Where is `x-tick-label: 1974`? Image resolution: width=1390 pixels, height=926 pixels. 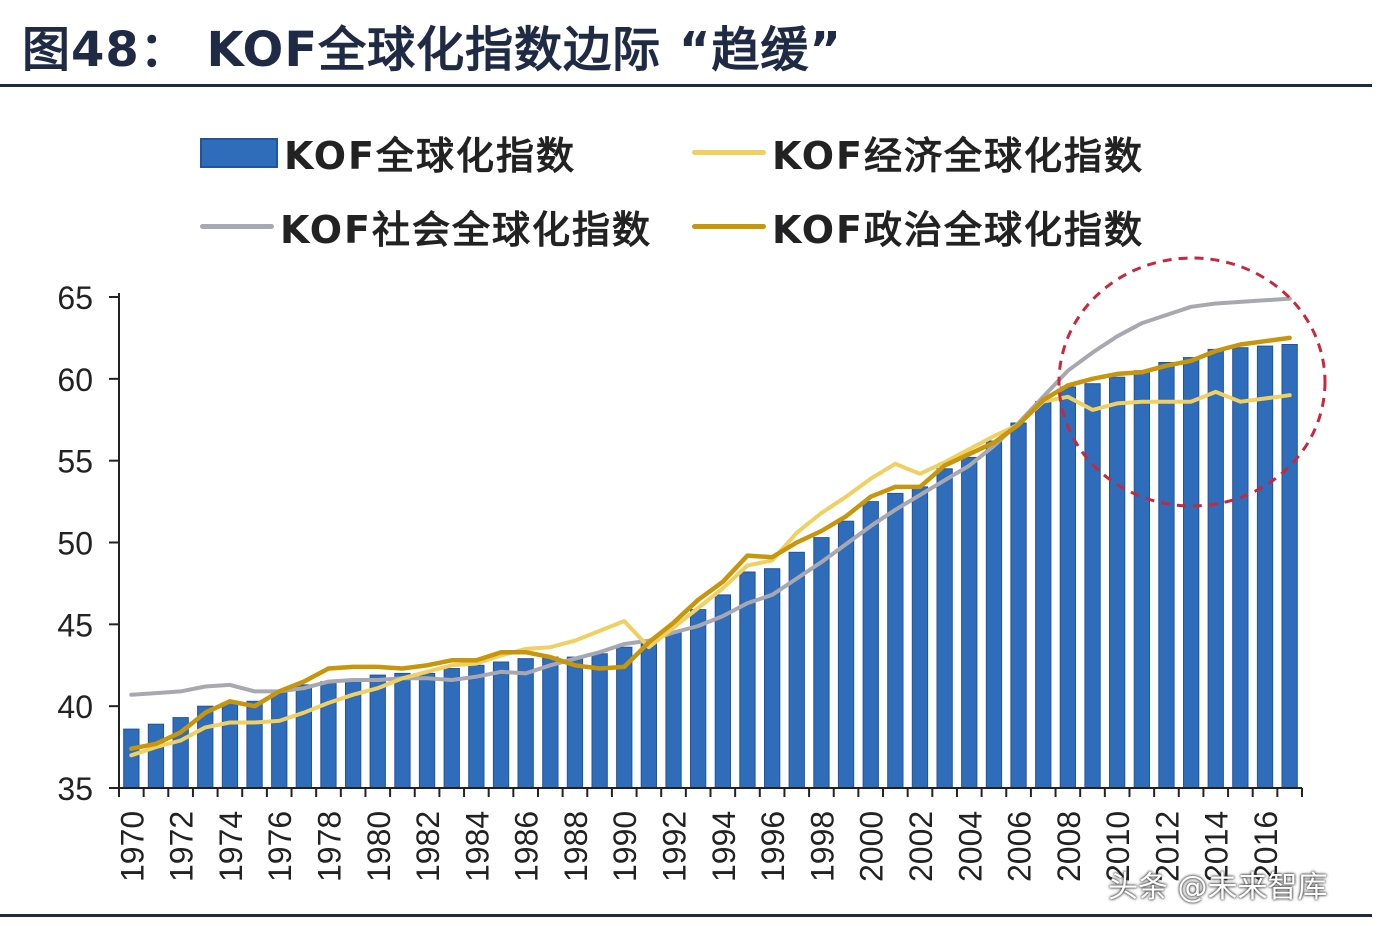
x-tick-label: 1974 is located at coordinates (231, 846).